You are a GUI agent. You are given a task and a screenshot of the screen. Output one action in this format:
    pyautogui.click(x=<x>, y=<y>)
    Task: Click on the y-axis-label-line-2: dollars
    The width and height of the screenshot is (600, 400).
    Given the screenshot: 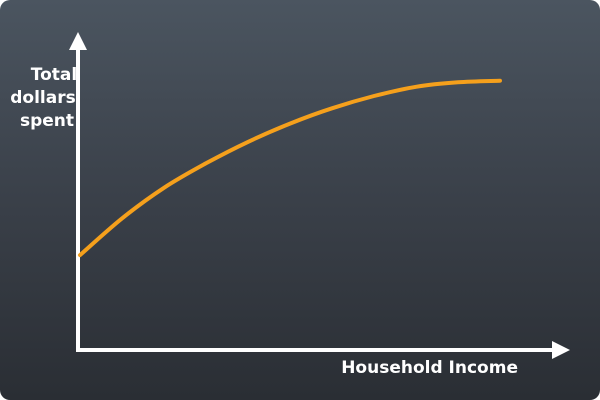 What is the action you would take?
    pyautogui.click(x=42, y=98)
    